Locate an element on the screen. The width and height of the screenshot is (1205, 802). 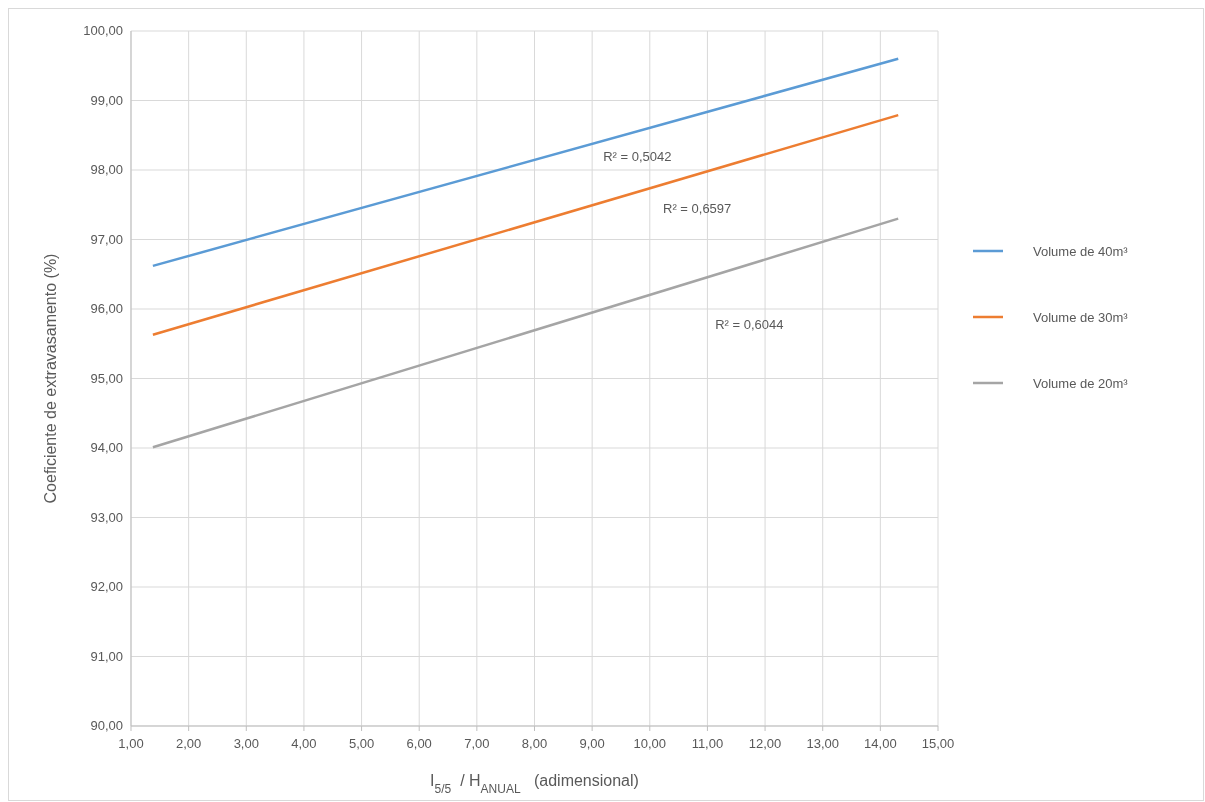
y-tick-label: 95,00 is located at coordinates (106, 378).